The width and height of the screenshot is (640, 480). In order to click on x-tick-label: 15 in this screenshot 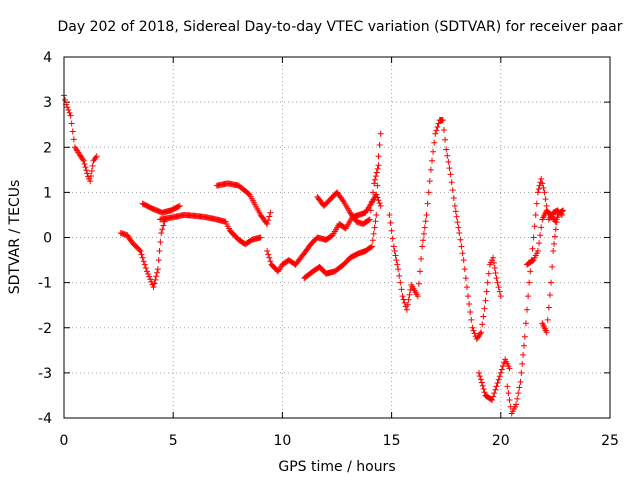, I will do `click(392, 441)`.